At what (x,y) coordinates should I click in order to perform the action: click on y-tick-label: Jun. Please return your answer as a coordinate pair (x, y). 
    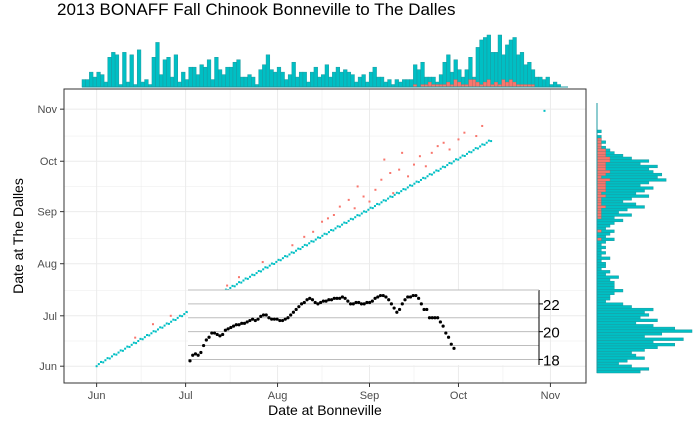
    Looking at the image, I should click on (48, 367).